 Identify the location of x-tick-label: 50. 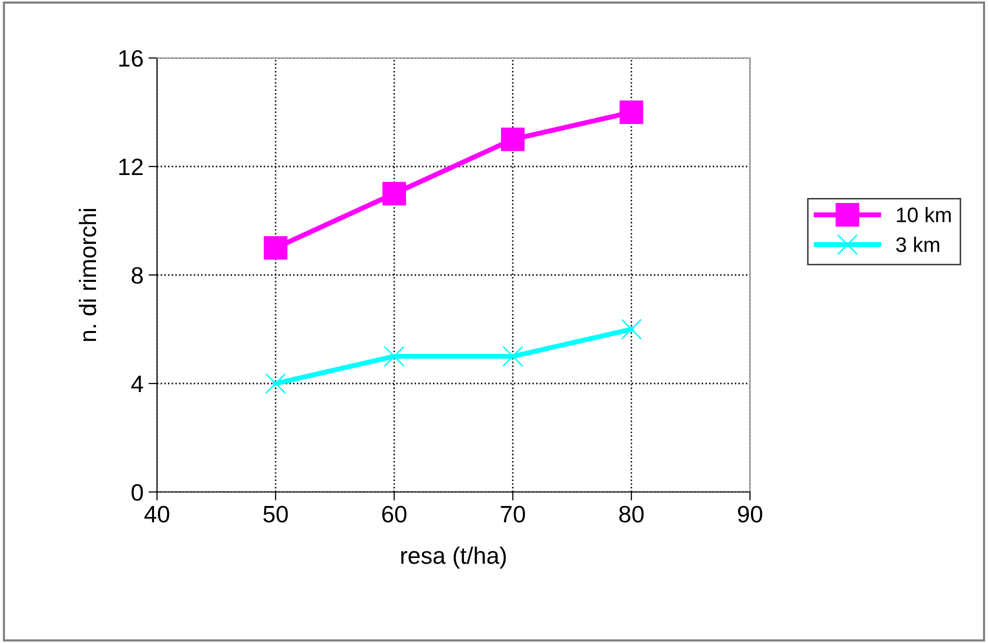
(275, 514).